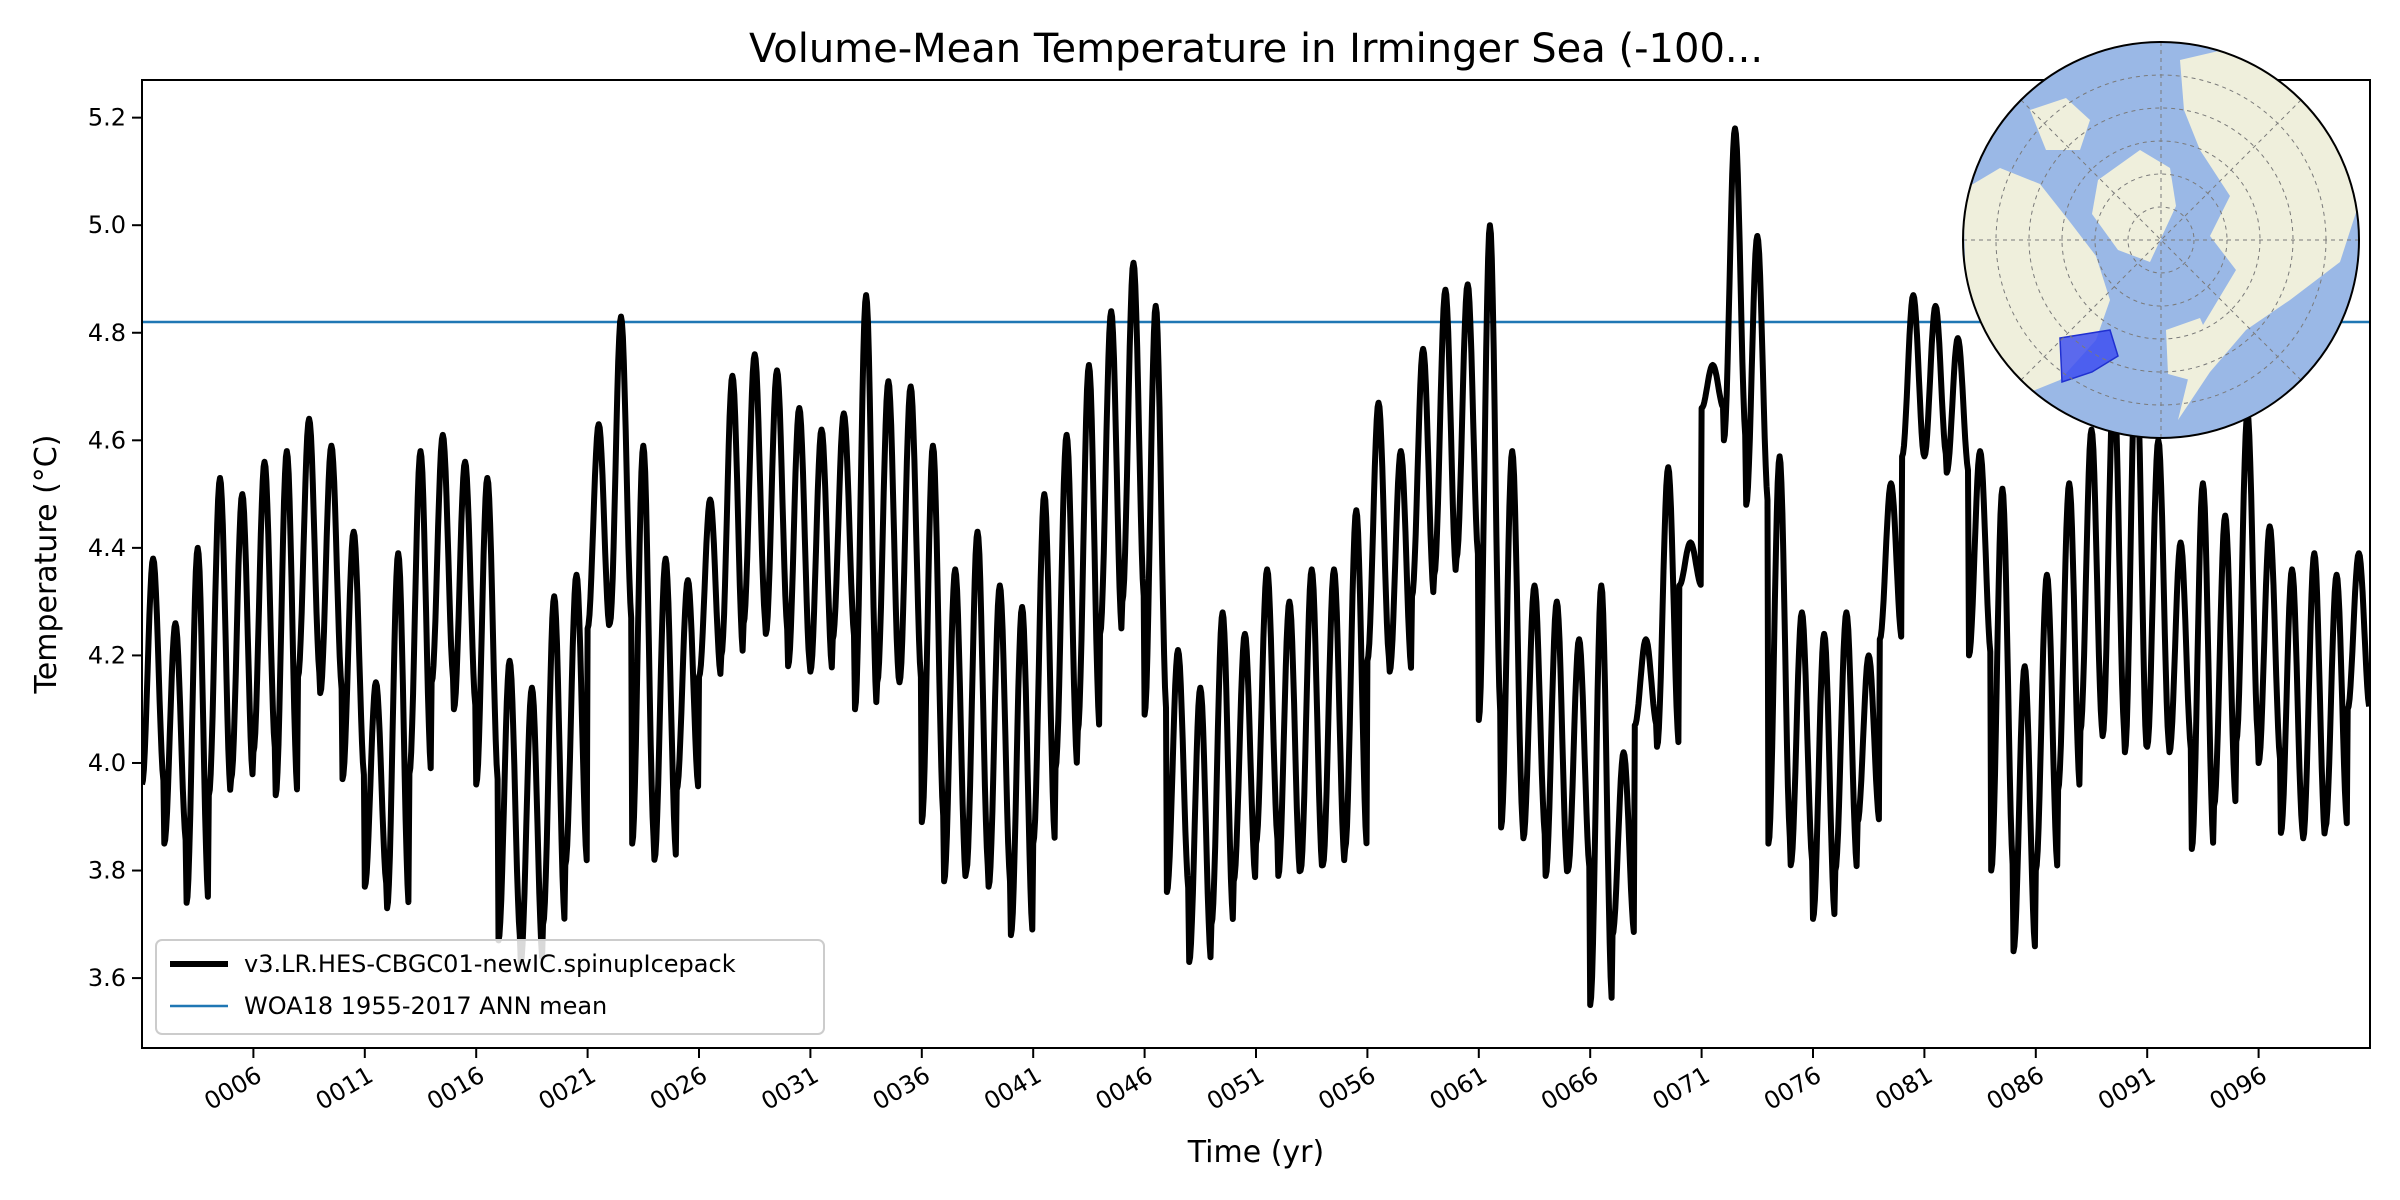 The width and height of the screenshot is (2400, 1200). What do you see at coordinates (2238, 1088) in the screenshot?
I see `x-tick-label: 0096` at bounding box center [2238, 1088].